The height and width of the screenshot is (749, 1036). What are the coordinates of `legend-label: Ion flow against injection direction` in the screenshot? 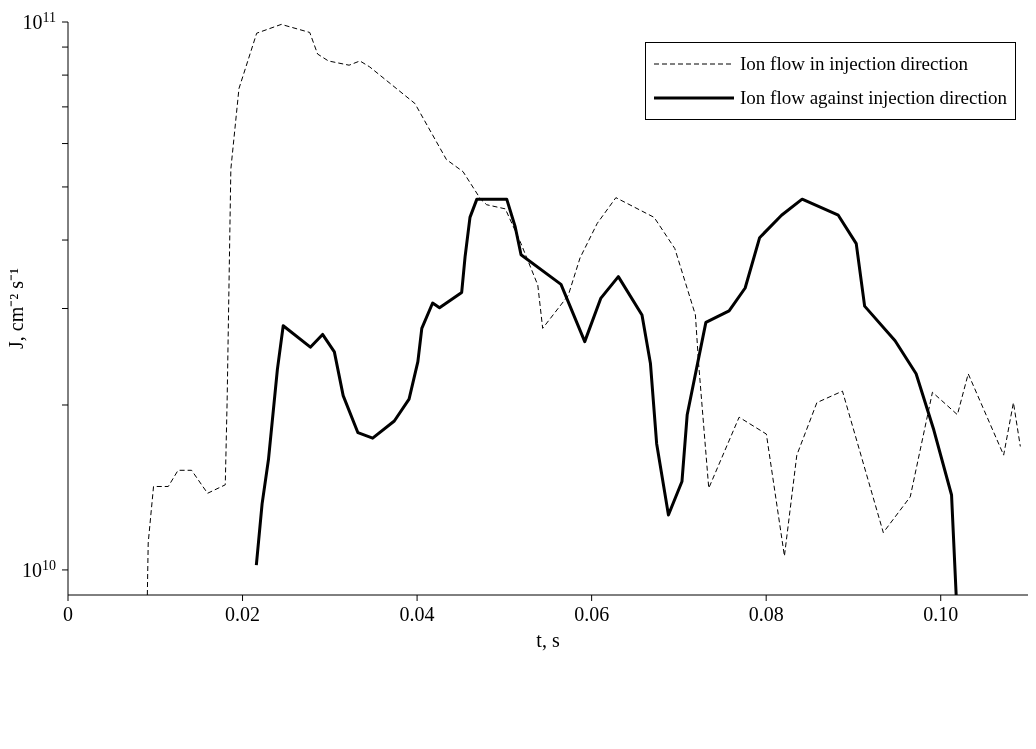 It's located at (873, 98).